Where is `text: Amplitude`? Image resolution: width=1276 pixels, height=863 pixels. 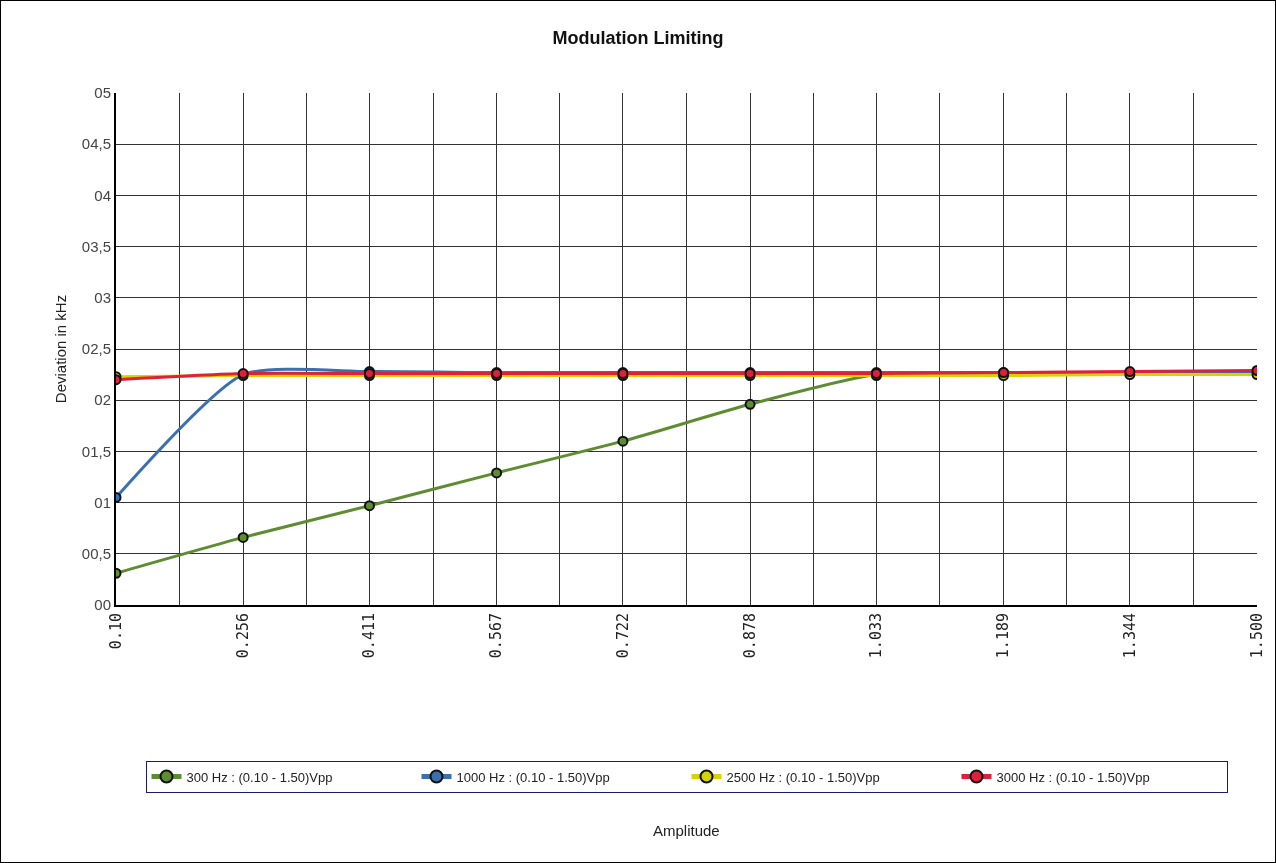
text: Amplitude is located at coordinates (686, 830).